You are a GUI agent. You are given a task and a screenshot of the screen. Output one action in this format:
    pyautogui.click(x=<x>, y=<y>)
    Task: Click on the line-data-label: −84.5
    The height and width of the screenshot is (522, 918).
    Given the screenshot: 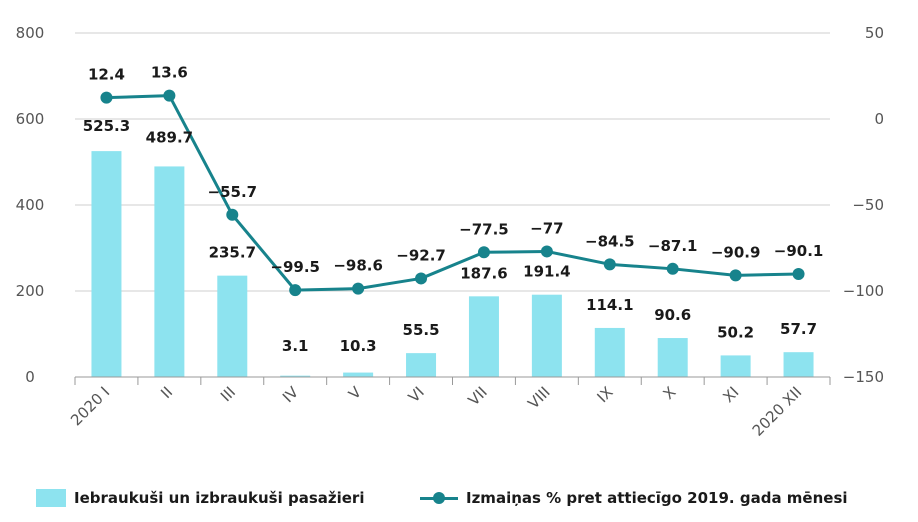 What is the action you would take?
    pyautogui.click(x=610, y=241)
    